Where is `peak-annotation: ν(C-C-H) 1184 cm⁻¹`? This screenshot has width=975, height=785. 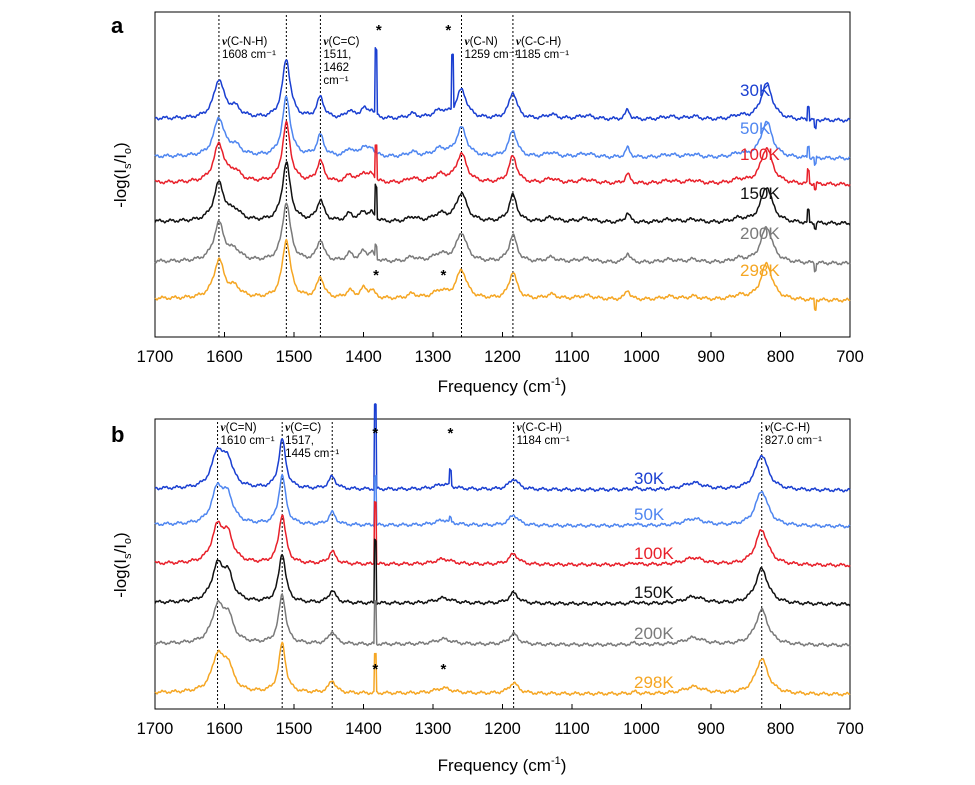
peak-annotation: ν(C-C-H) 1184 cm⁻¹ is located at coordinates (543, 434).